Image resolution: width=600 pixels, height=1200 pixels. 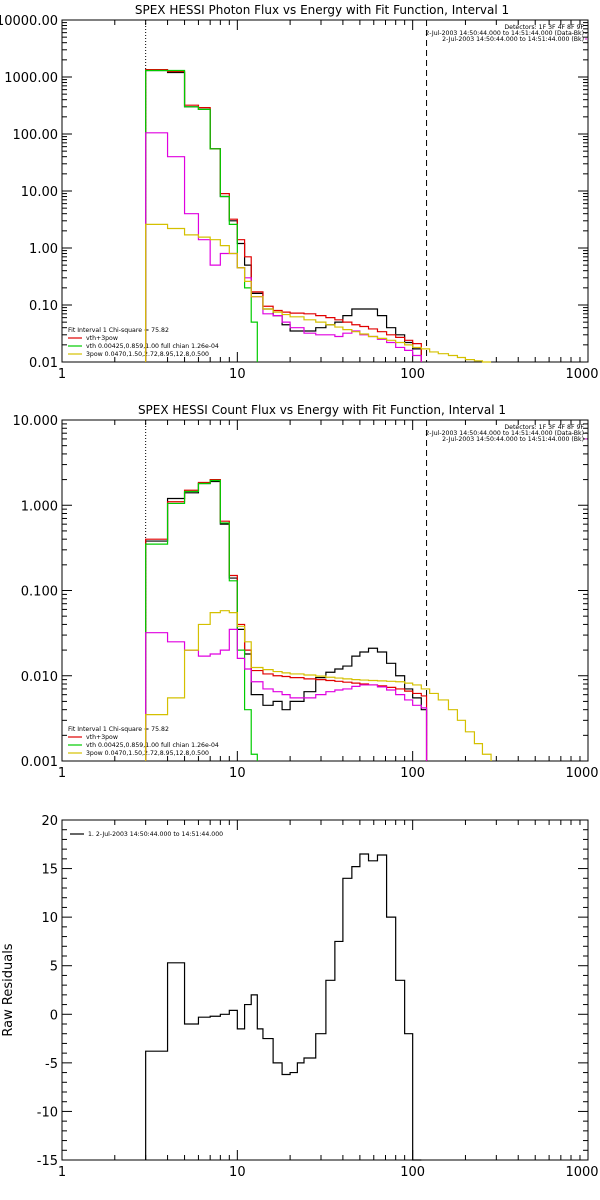 I want to click on y-tick-label: 0.001, so click(x=39, y=762).